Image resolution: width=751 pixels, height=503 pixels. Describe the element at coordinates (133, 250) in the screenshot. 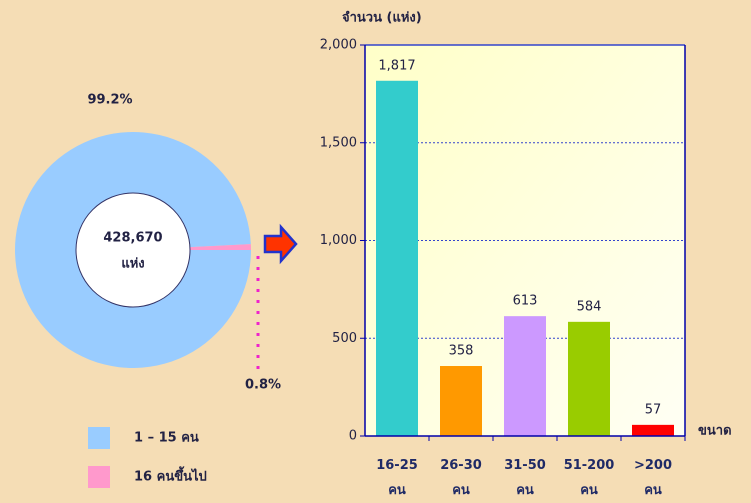

I see `pie-center` at that location.